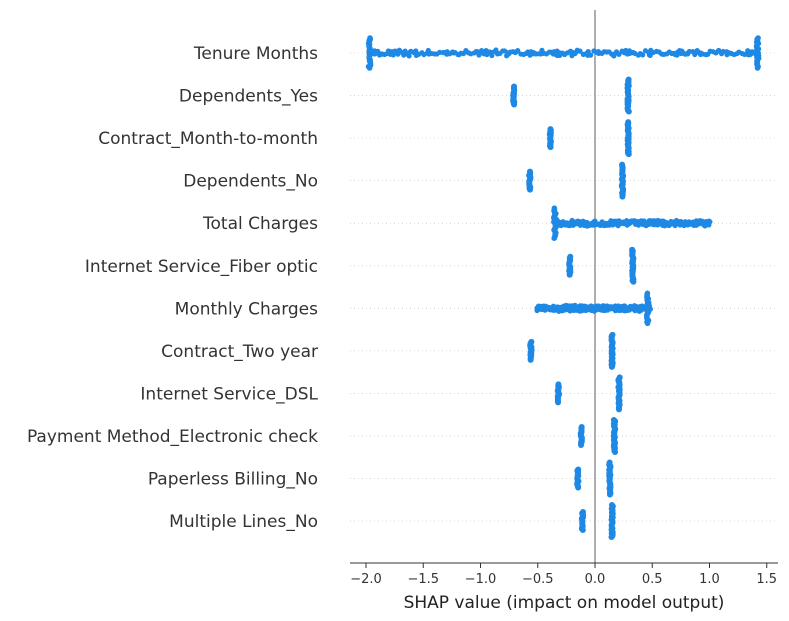 This screenshot has height=621, width=789. Describe the element at coordinates (423, 579) in the screenshot. I see `x-tick-label: −1.5` at that location.